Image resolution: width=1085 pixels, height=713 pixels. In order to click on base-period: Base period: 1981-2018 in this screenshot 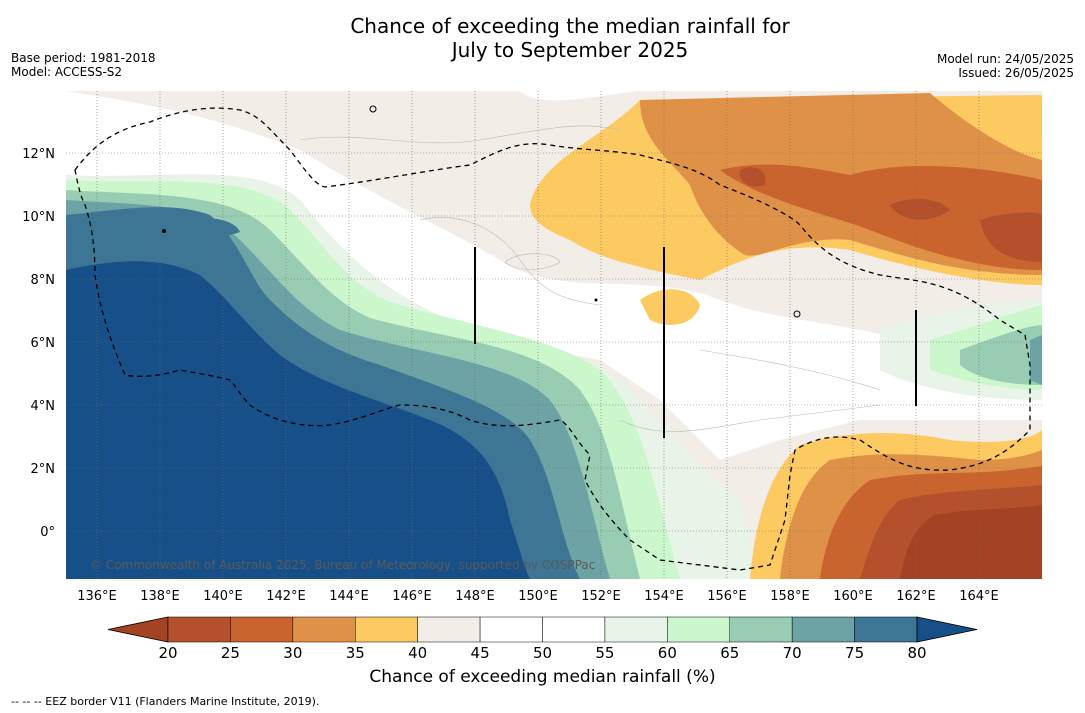, I will do `click(83, 58)`.